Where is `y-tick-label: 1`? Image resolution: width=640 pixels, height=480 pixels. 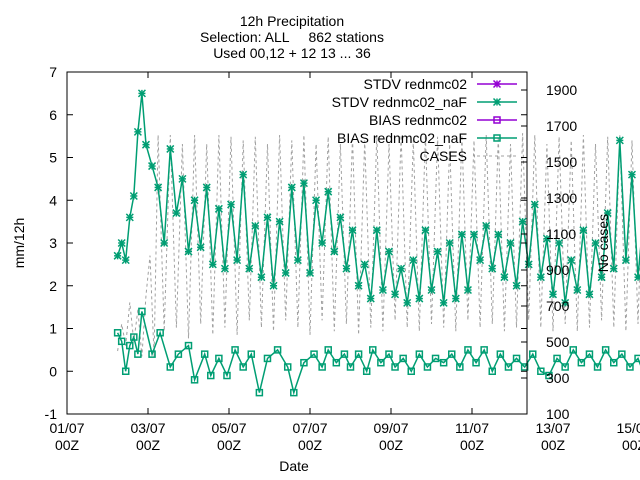
y-tick-label: 1 is located at coordinates (53, 329).